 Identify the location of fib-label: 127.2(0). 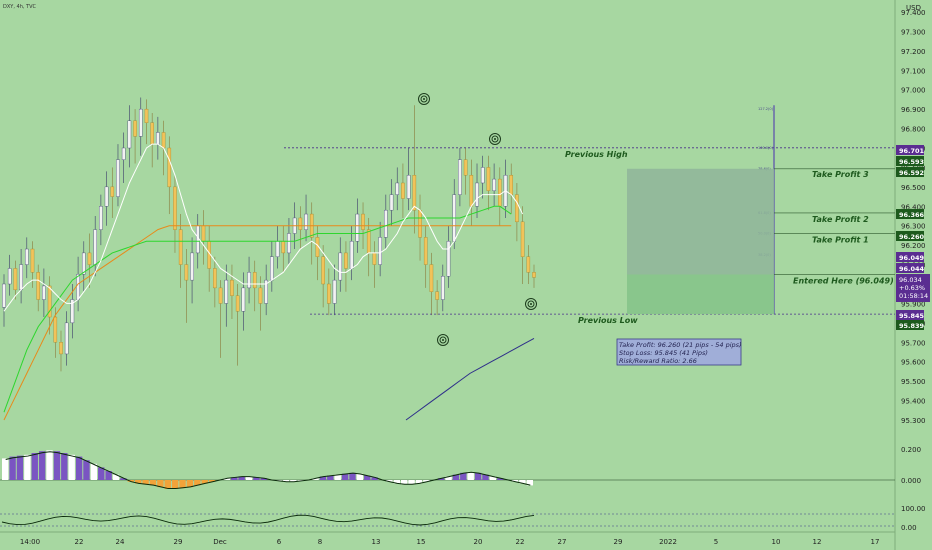
(766, 109).